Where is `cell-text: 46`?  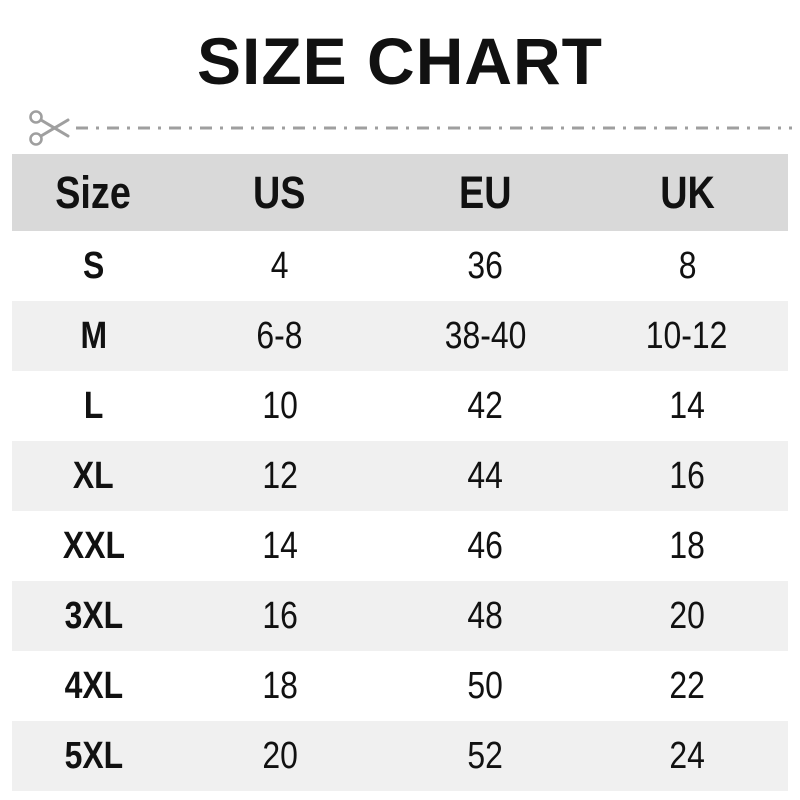 cell-text: 46 is located at coordinates (485, 545).